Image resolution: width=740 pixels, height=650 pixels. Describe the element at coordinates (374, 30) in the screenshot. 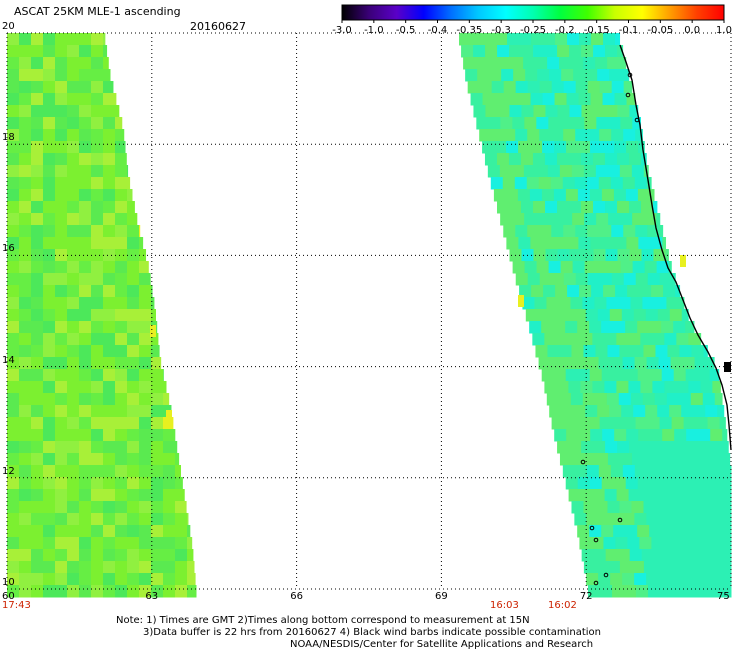

I see `colorbar-tick-label: -1.0` at that location.